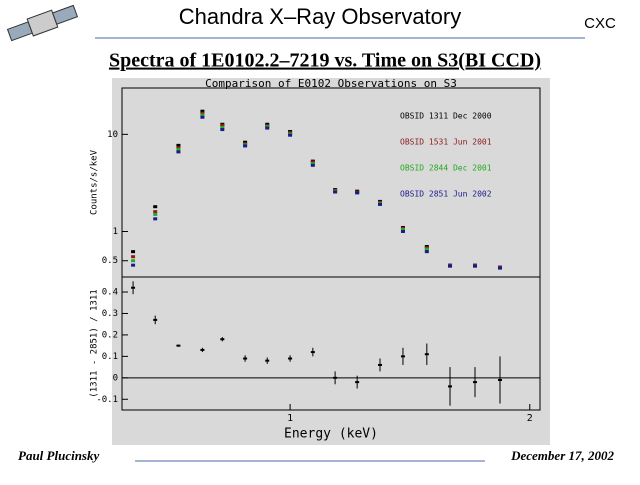 This screenshot has height=485, width=640. I want to click on header-title: Chandra X–Ray Observatory, so click(320, 16).